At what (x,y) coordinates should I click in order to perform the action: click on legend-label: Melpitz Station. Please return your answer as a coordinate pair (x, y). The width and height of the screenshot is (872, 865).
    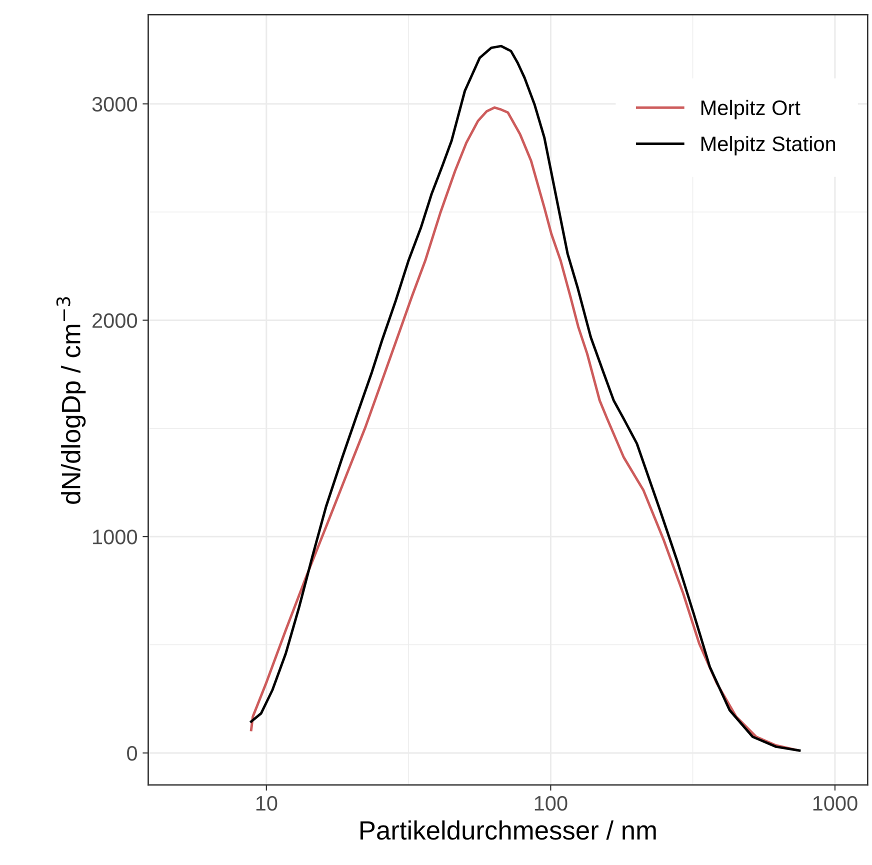
    Looking at the image, I should click on (768, 146).